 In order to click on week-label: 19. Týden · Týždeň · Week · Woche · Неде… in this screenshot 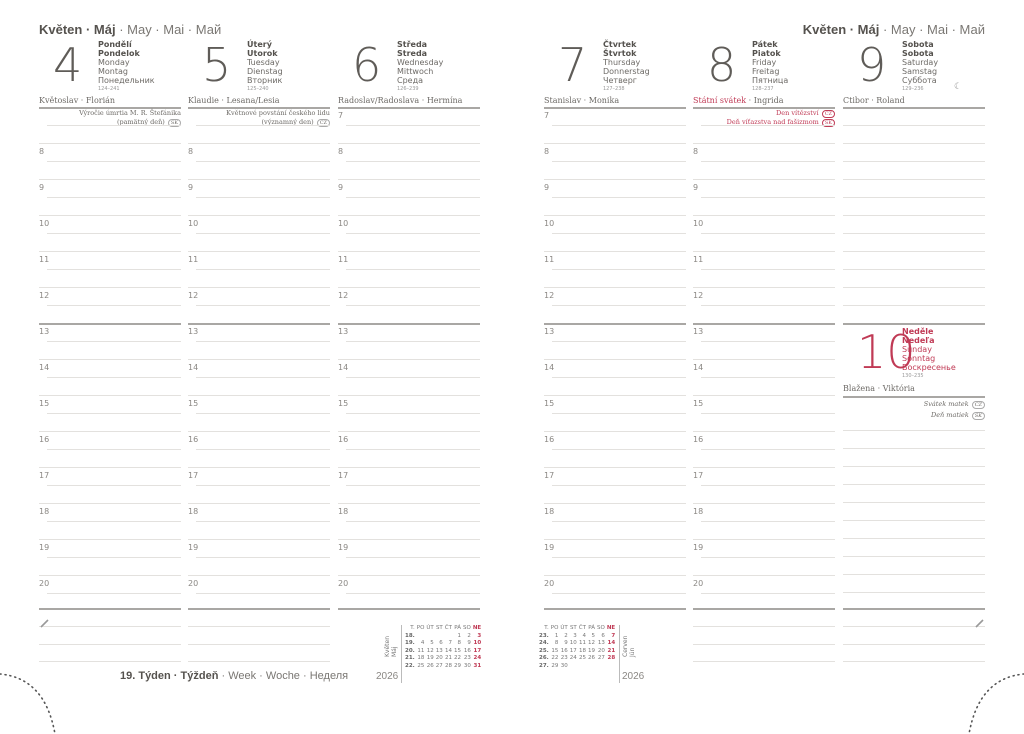, I will do `click(234, 676)`.